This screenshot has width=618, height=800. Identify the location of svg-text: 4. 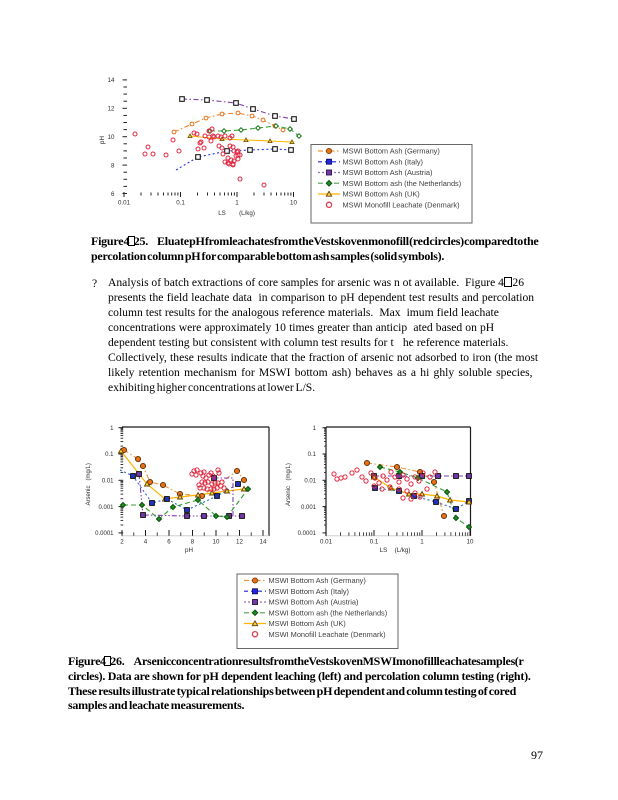
(146, 542).